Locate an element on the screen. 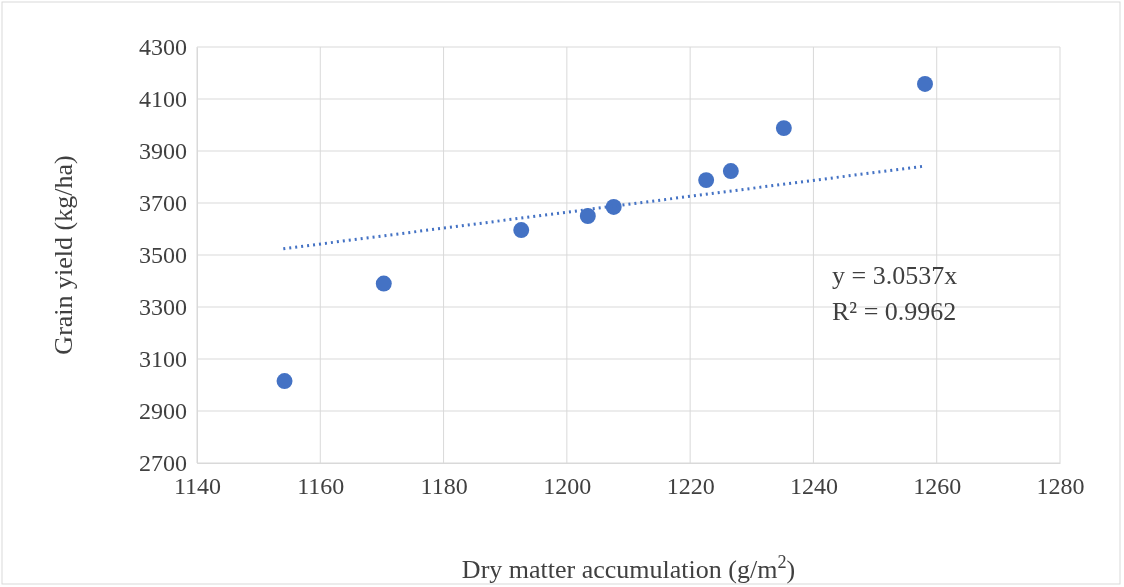 The image size is (1124, 587). y-tick-label: 3700 is located at coordinates (163, 203).